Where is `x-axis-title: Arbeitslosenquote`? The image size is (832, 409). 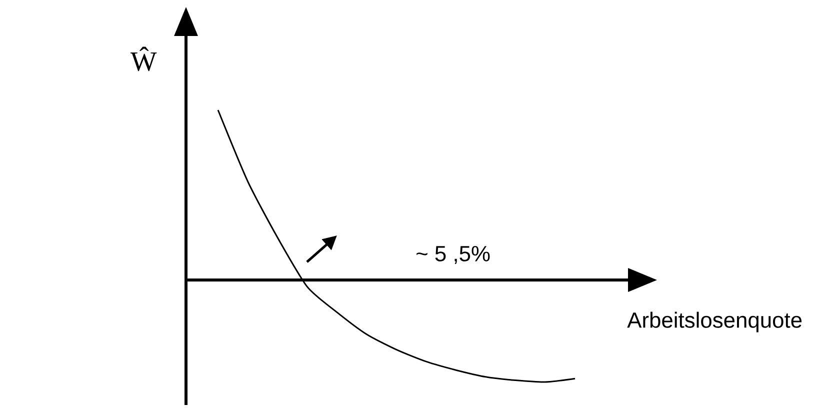
x-axis-title: Arbeitslosenquote is located at coordinates (714, 322).